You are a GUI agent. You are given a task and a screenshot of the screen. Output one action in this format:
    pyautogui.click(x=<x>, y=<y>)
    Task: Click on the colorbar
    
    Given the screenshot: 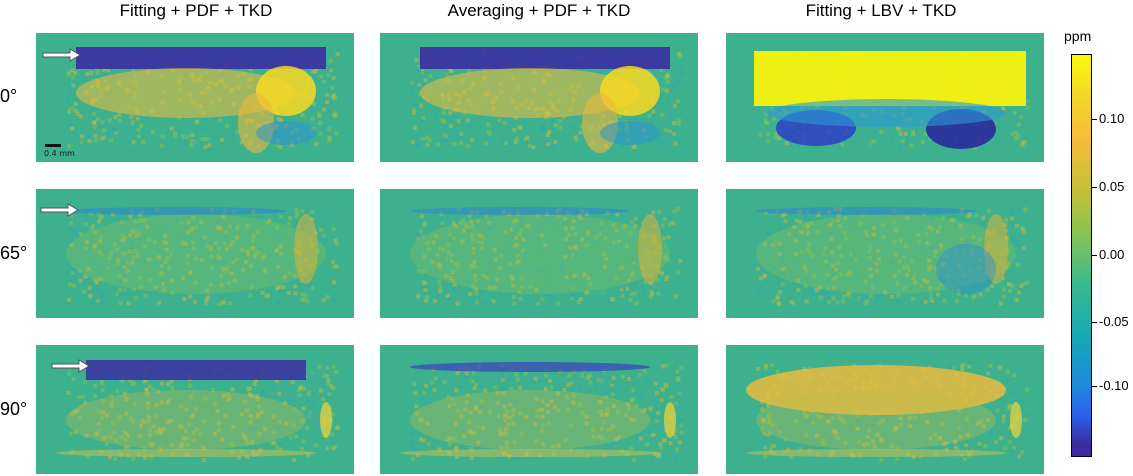 What is the action you would take?
    pyautogui.click(x=1081, y=255)
    